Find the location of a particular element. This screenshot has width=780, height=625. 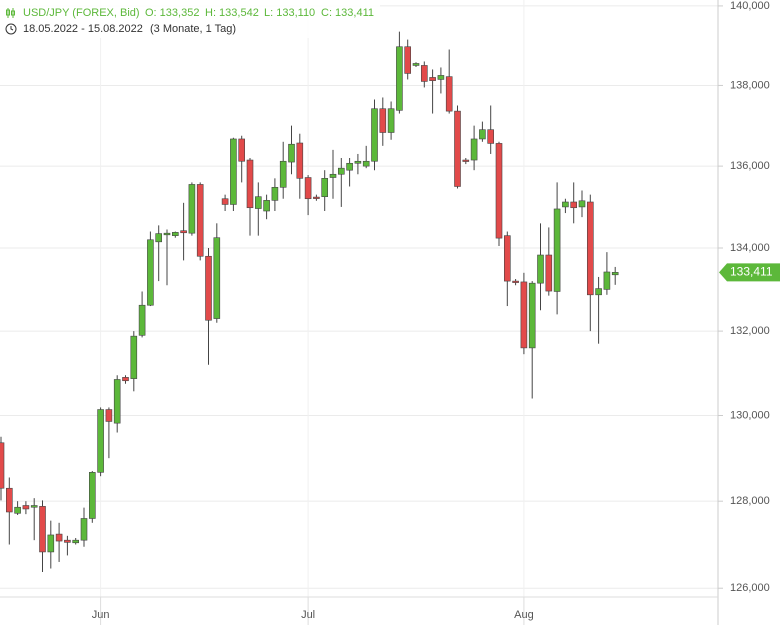

clock-icon is located at coordinates (11, 29).